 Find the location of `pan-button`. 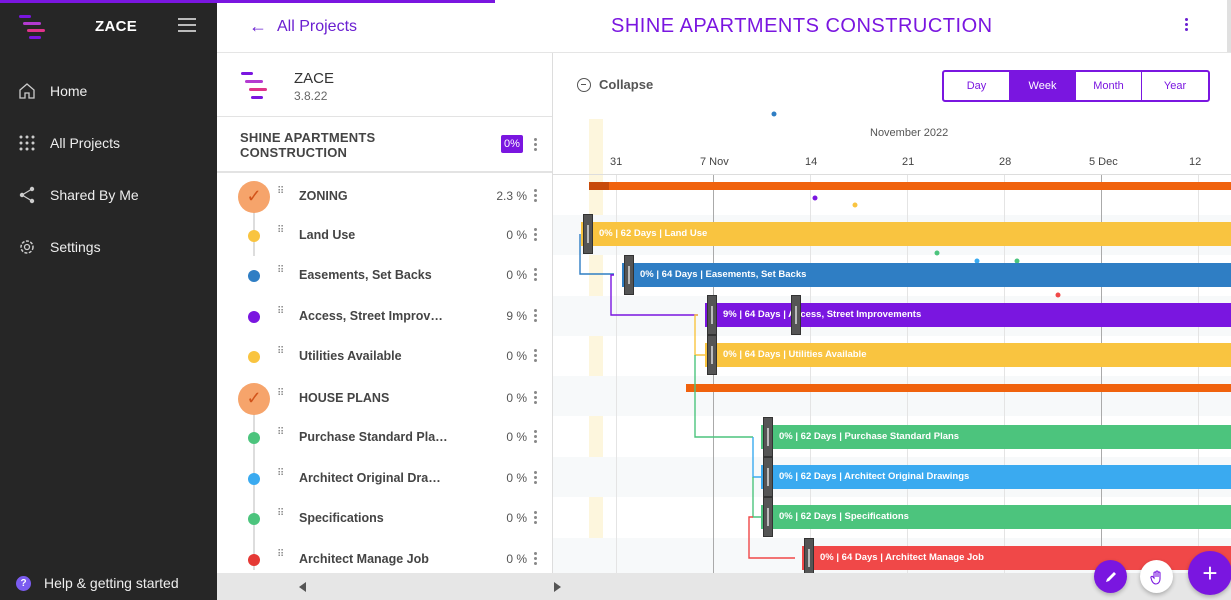

pan-button is located at coordinates (1156, 576).